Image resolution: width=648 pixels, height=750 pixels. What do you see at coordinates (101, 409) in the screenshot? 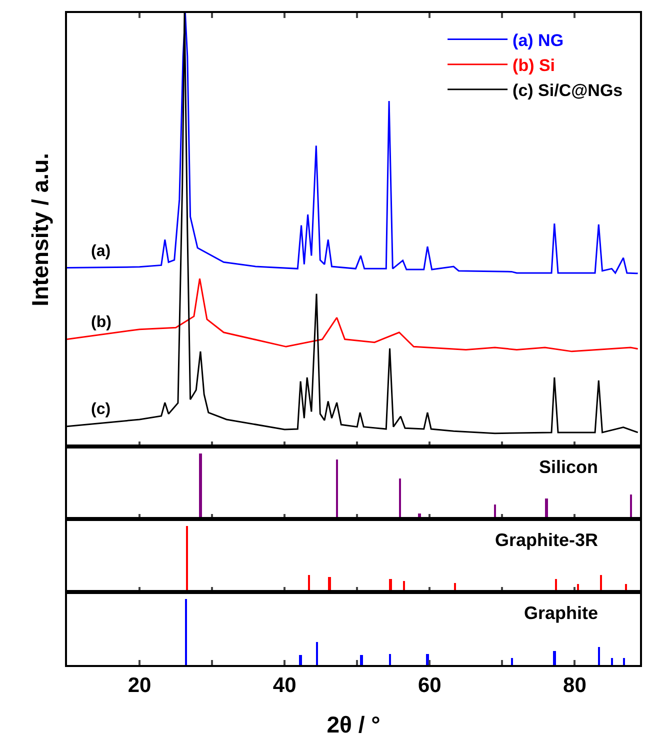
I see `annotation: (c)` at bounding box center [101, 409].